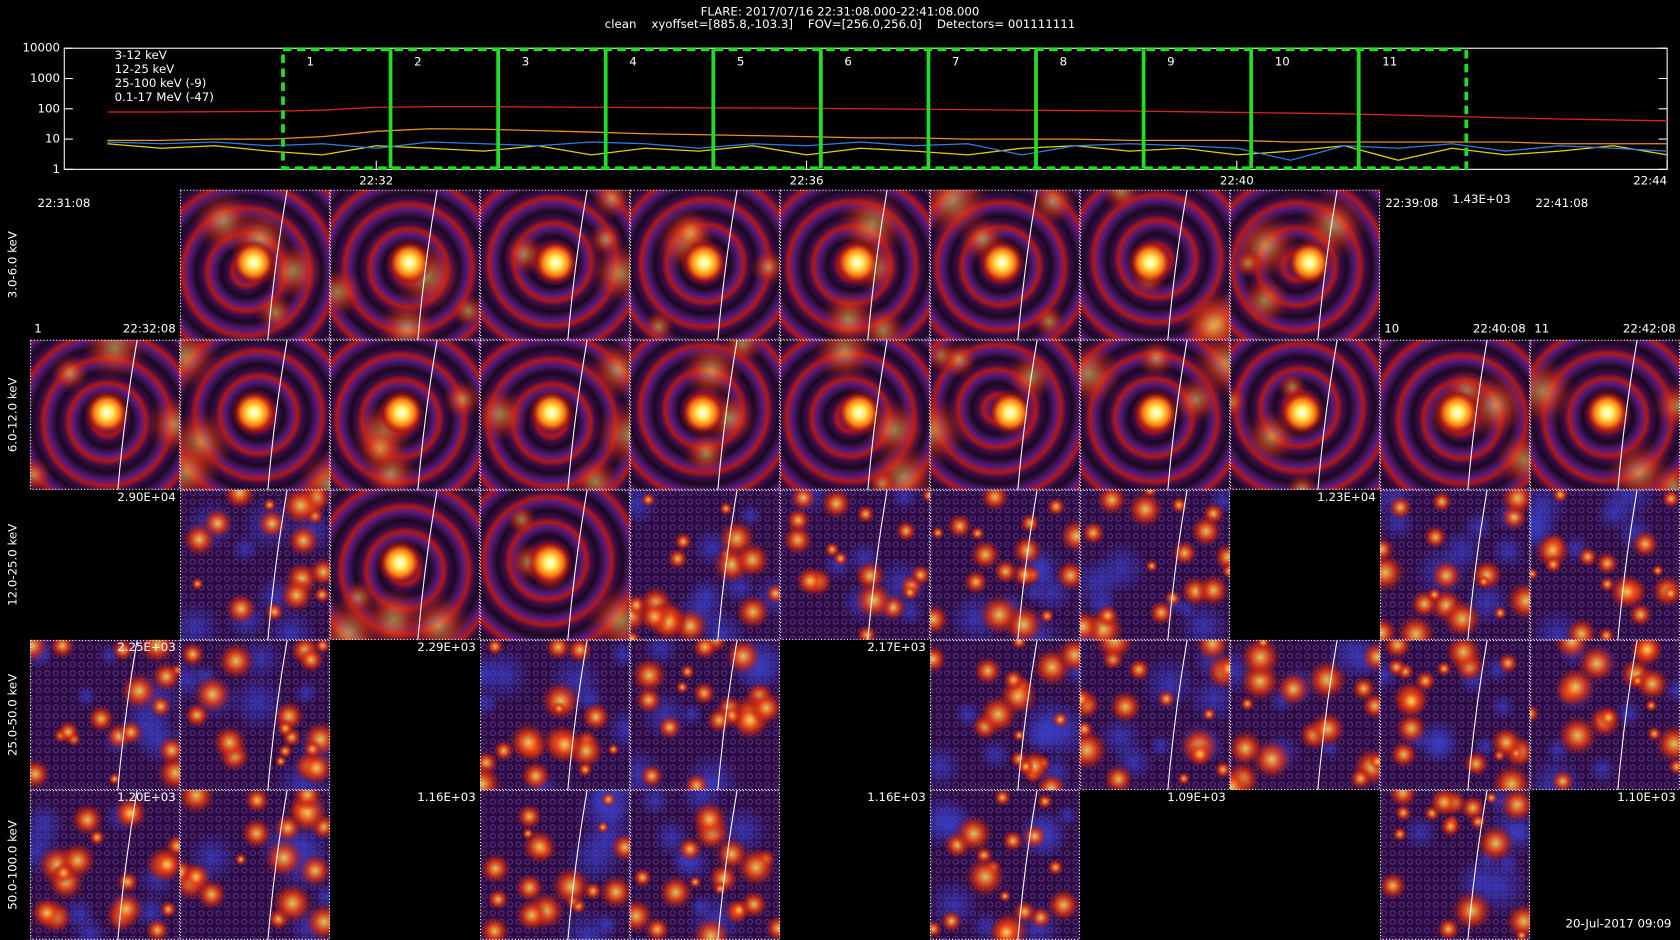 The width and height of the screenshot is (1680, 940). What do you see at coordinates (149, 329) in the screenshot?
I see `panel-annotation: 22:32:08` at bounding box center [149, 329].